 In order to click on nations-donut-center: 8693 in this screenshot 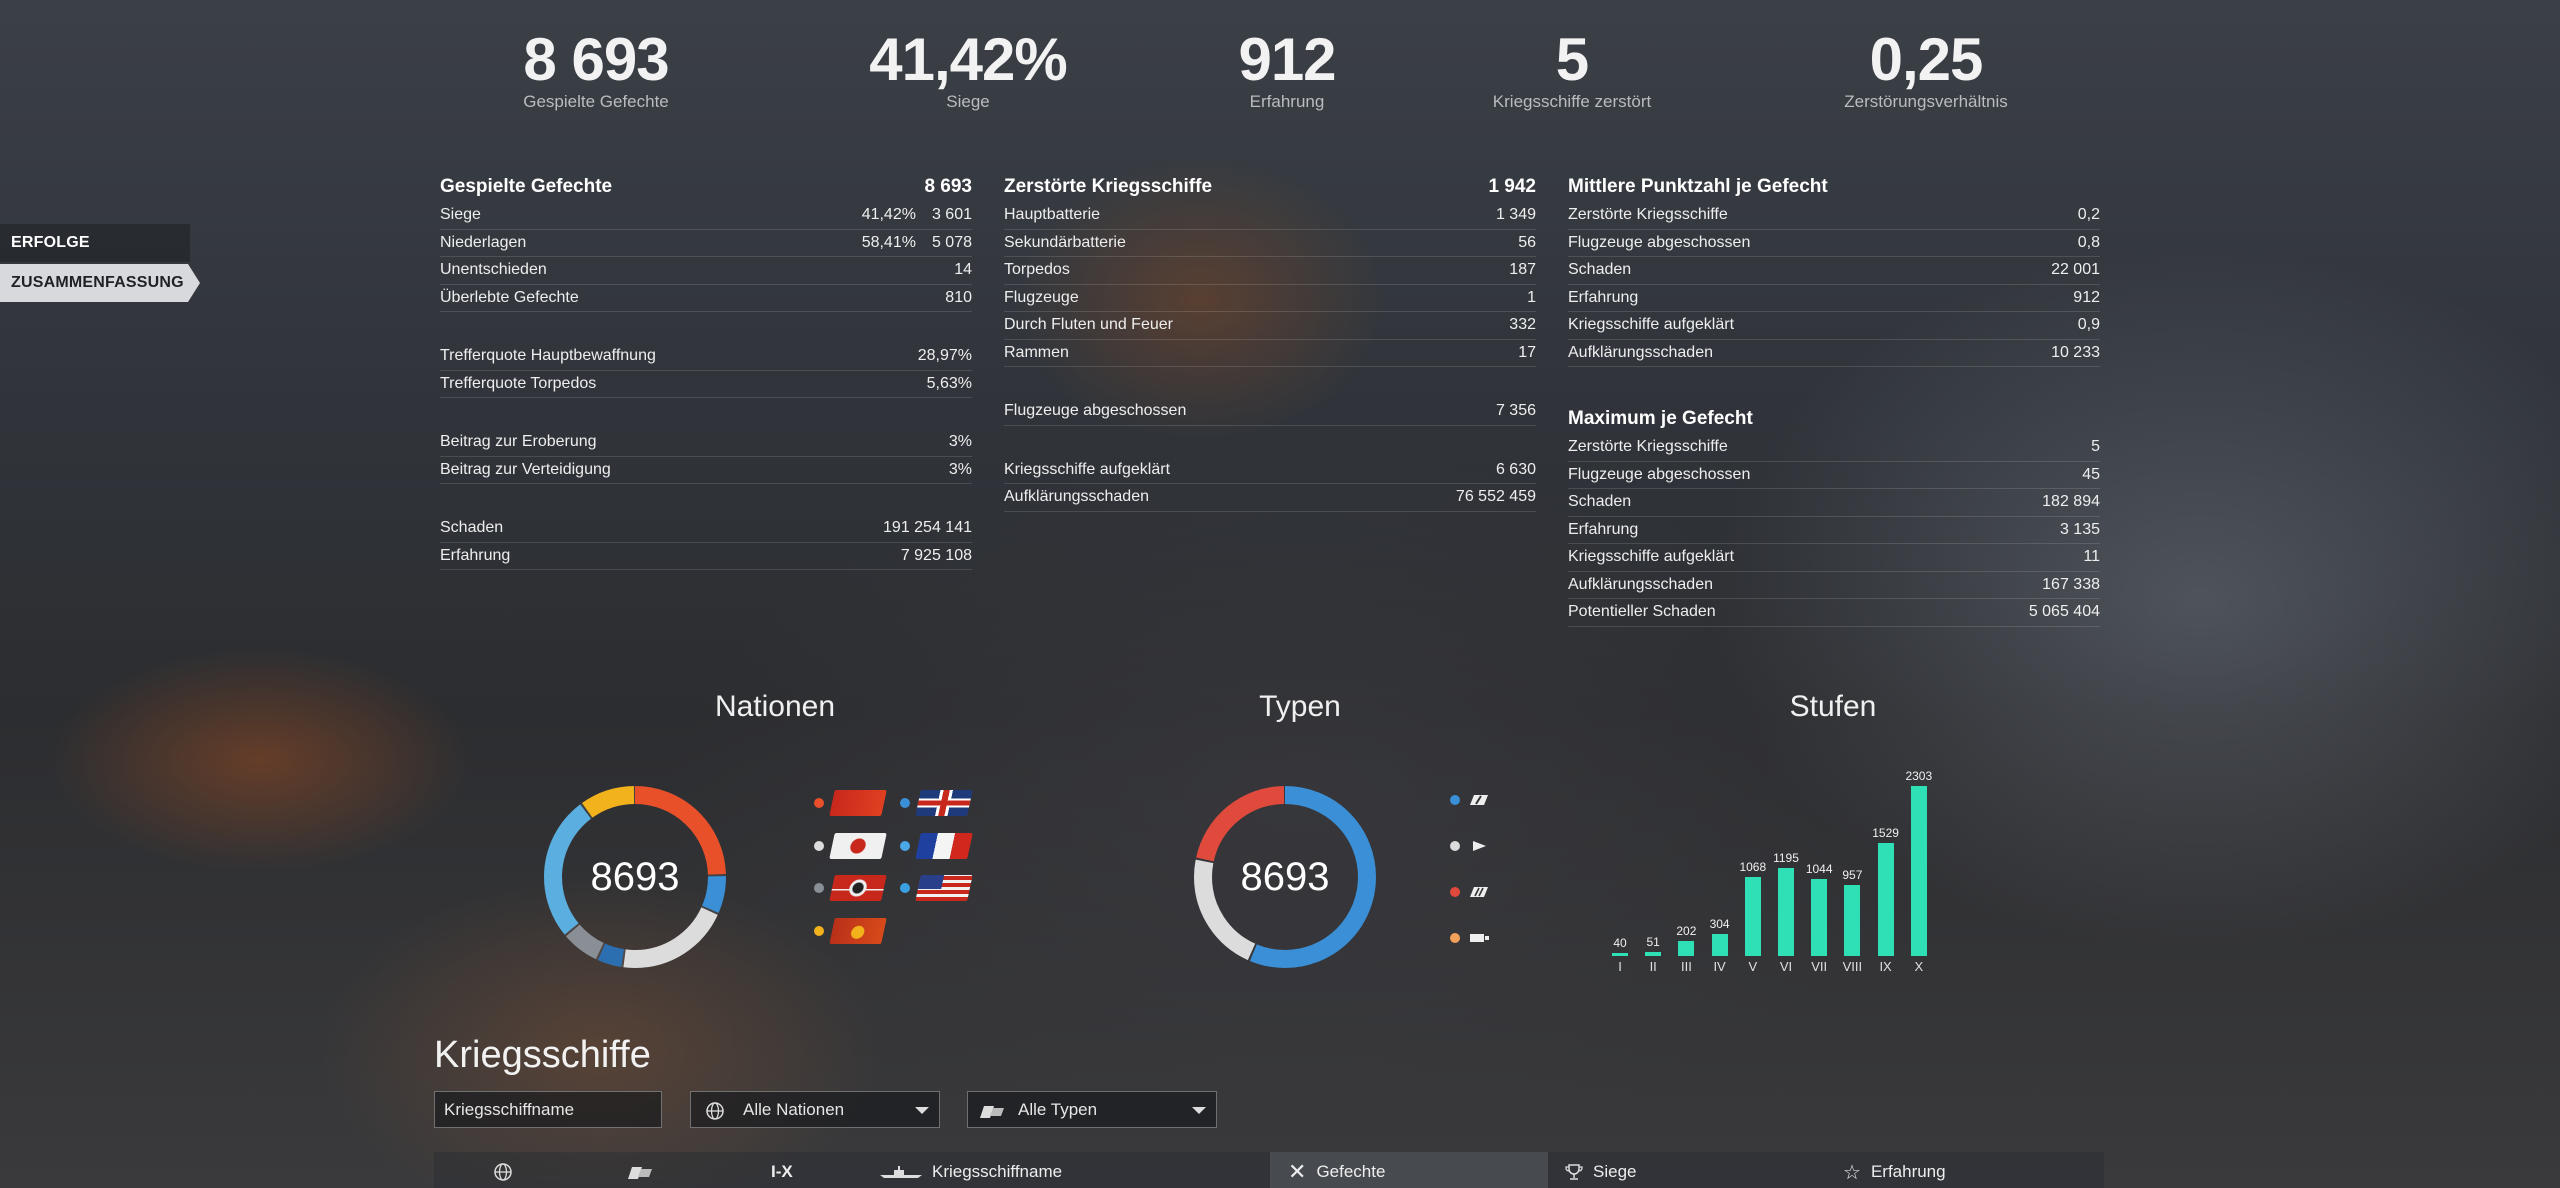, I will do `click(635, 876)`.